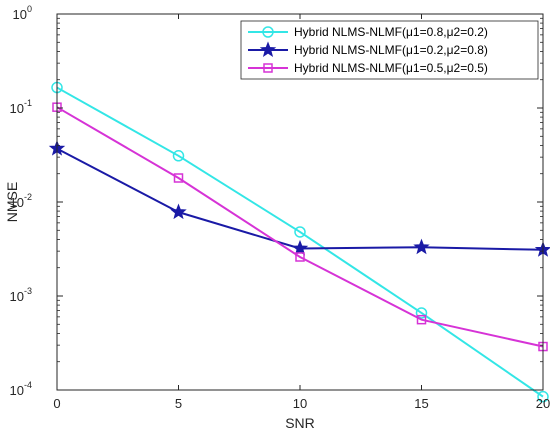  Describe the element at coordinates (21, 201) in the screenshot. I see `y-tick-label--2: 10⁻²` at that location.